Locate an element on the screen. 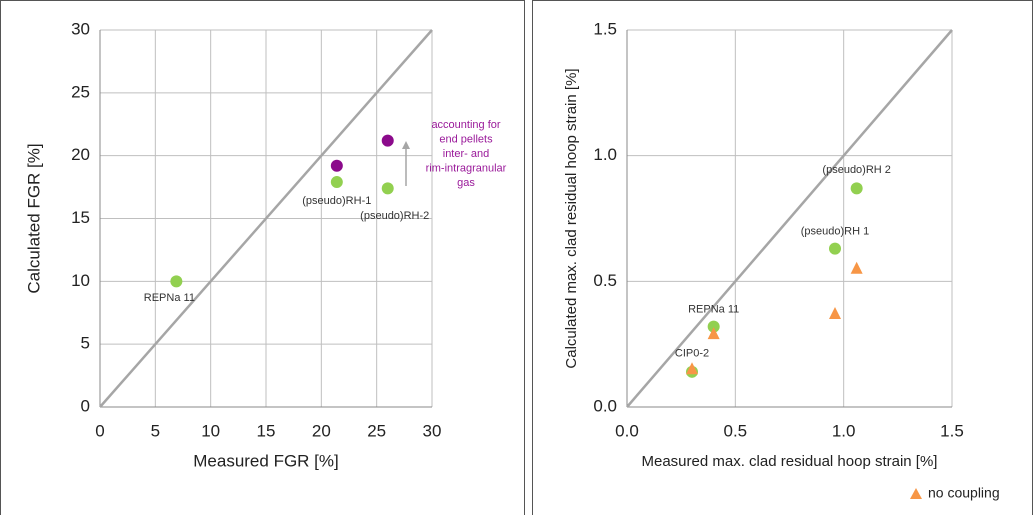 The width and height of the screenshot is (1034, 515). x-tick-label: 5 is located at coordinates (155, 430).